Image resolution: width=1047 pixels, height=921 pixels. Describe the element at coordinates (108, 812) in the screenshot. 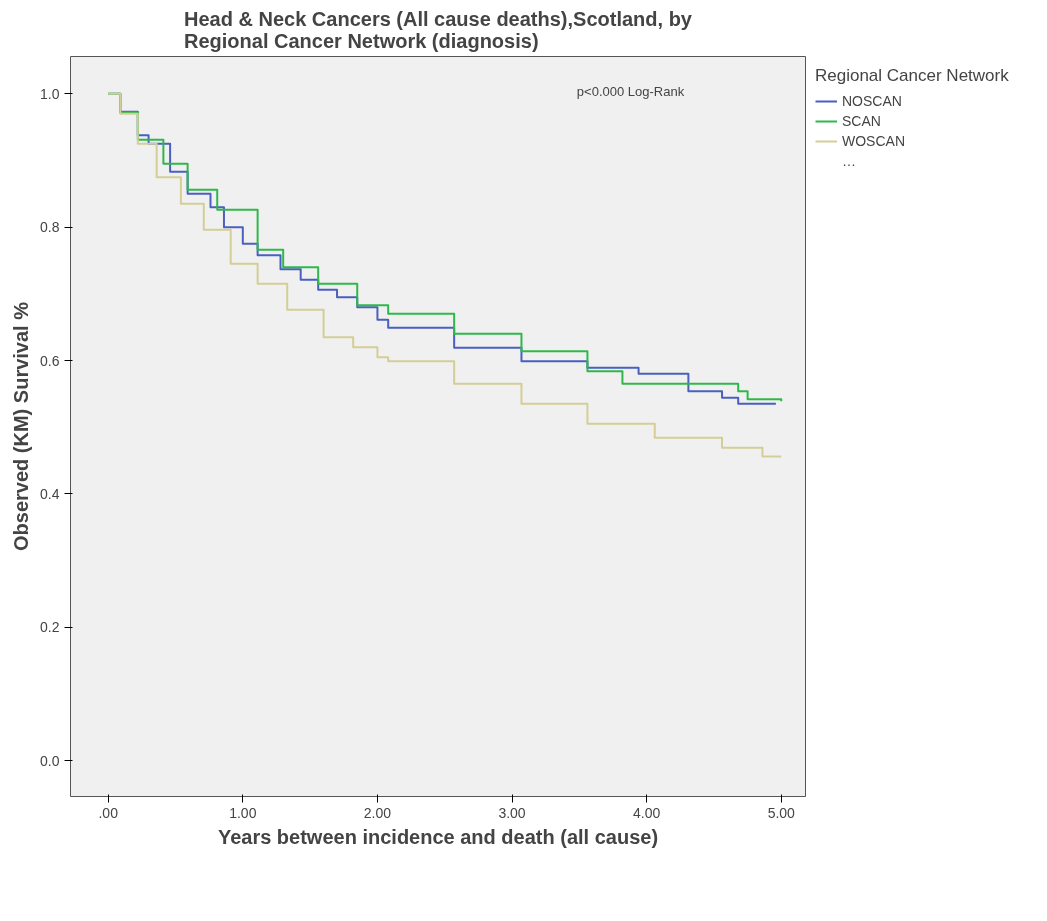

I see `x-tick-label: .00` at that location.